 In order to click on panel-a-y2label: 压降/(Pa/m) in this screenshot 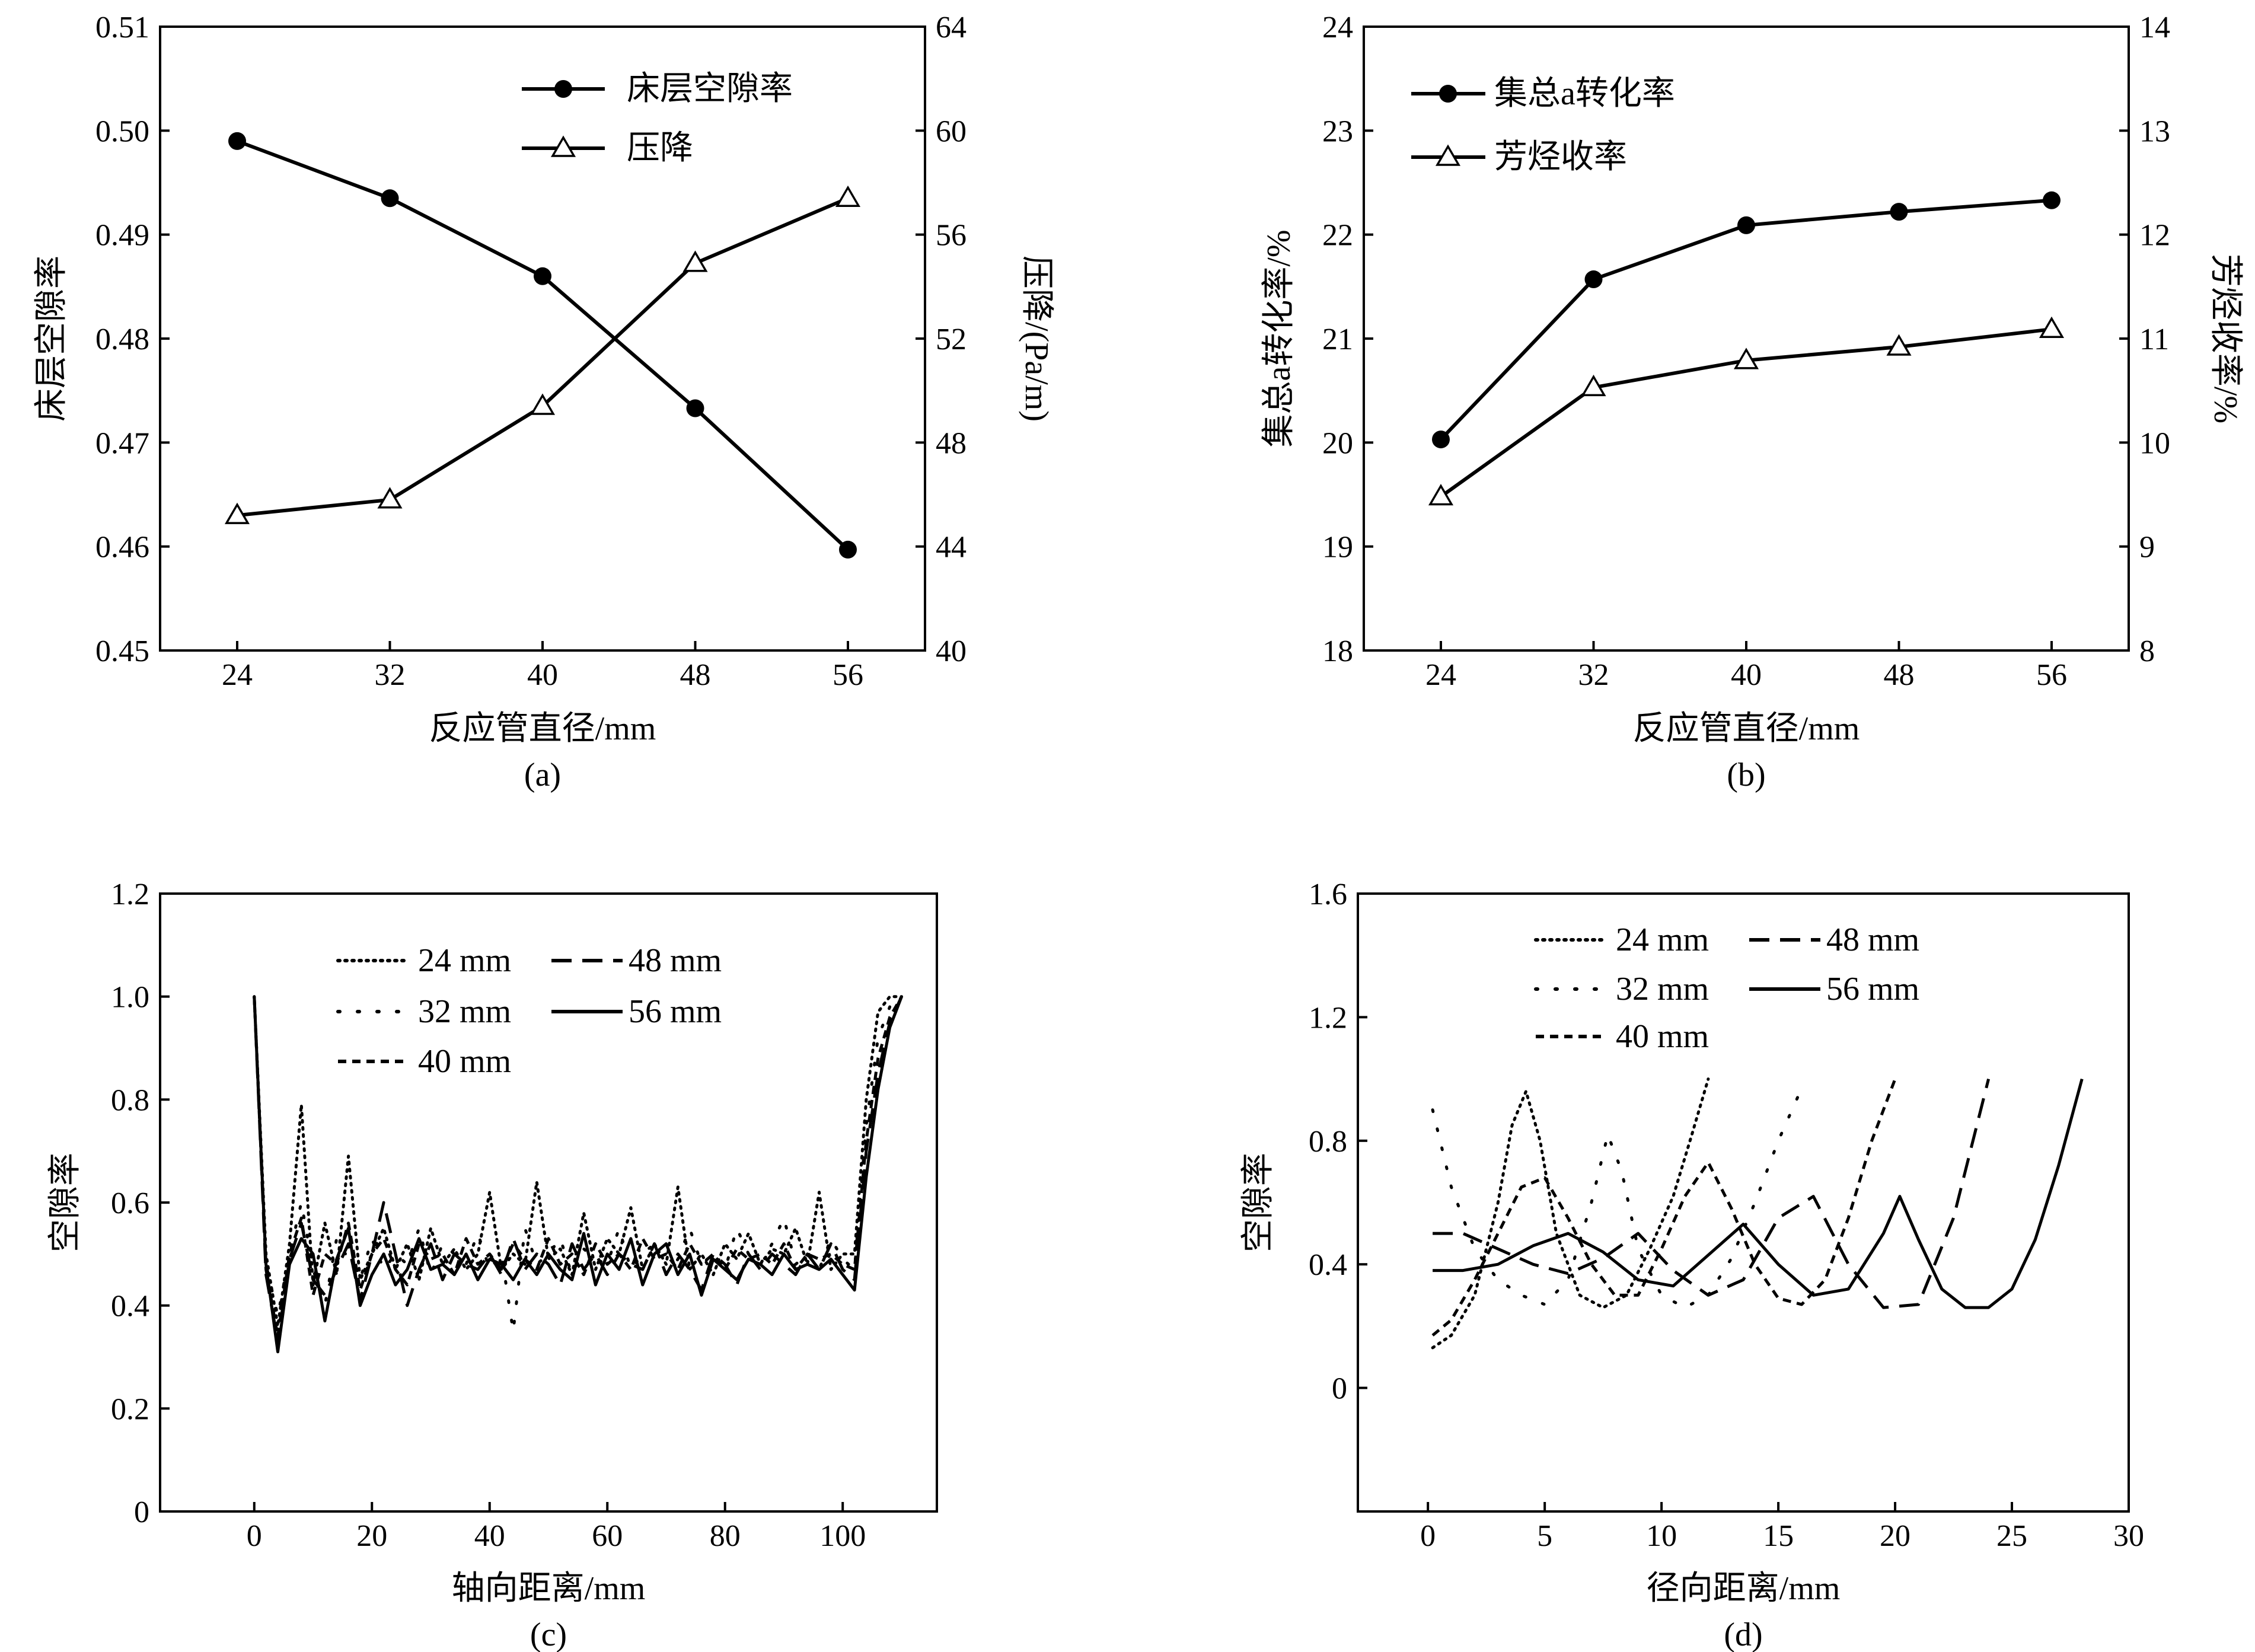, I will do `click(1036, 339)`.